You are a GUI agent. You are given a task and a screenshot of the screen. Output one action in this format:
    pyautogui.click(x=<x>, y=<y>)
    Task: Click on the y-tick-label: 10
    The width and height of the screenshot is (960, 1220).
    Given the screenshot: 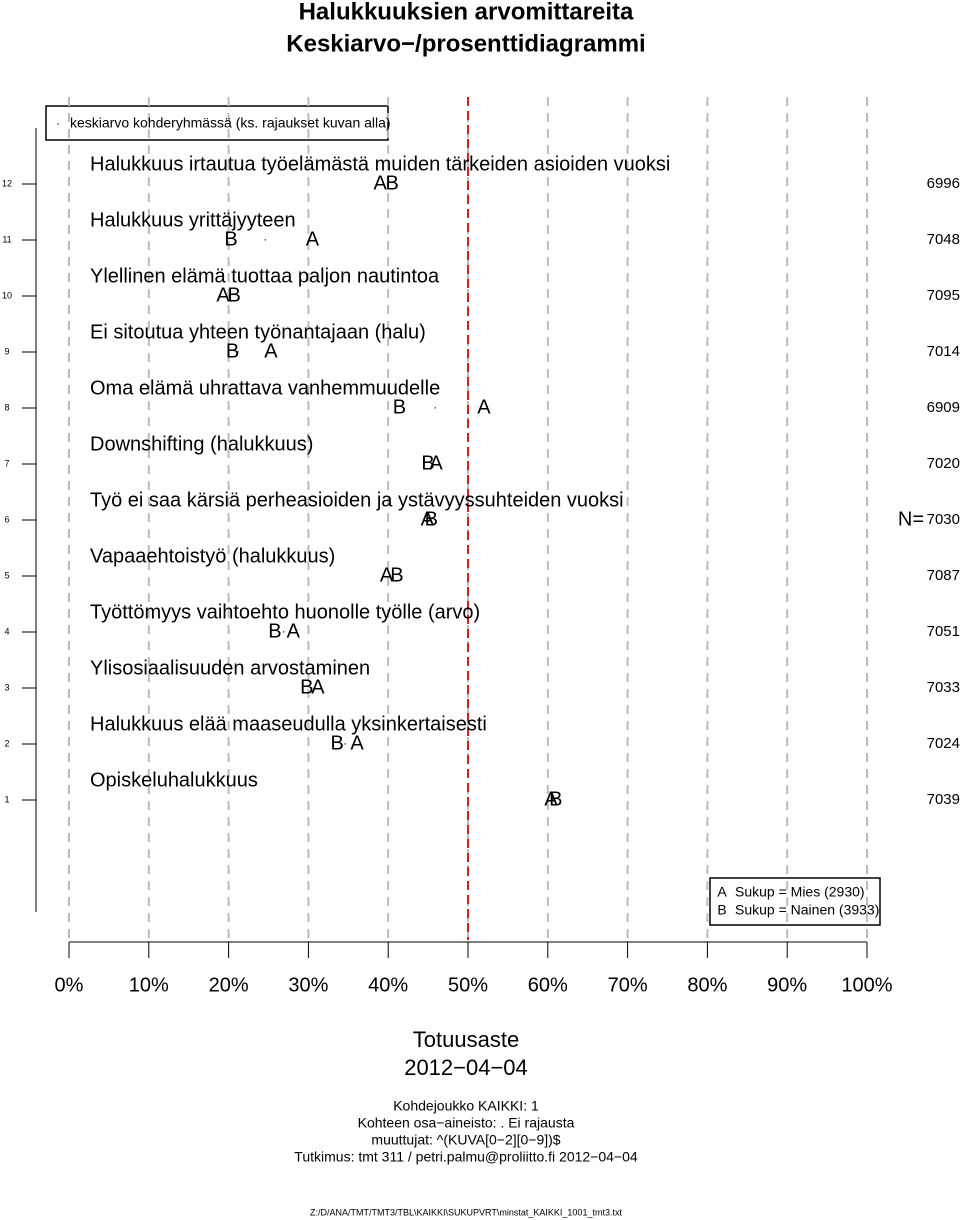 What is the action you would take?
    pyautogui.click(x=7, y=295)
    